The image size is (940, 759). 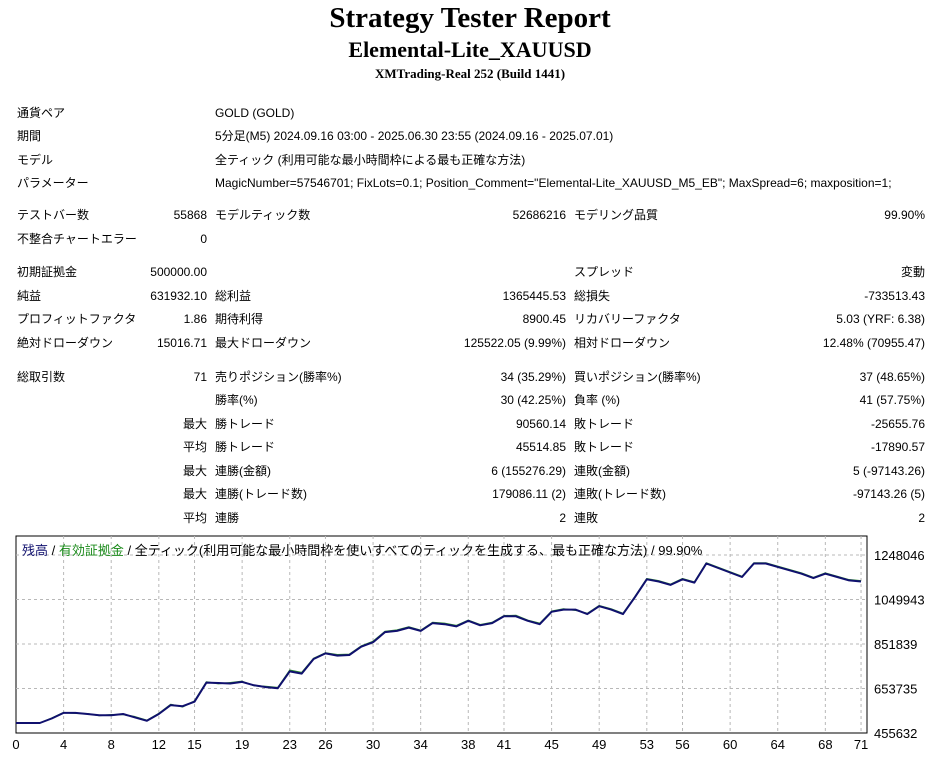 What do you see at coordinates (194, 494) in the screenshot?
I see `max-label-3: 最大` at bounding box center [194, 494].